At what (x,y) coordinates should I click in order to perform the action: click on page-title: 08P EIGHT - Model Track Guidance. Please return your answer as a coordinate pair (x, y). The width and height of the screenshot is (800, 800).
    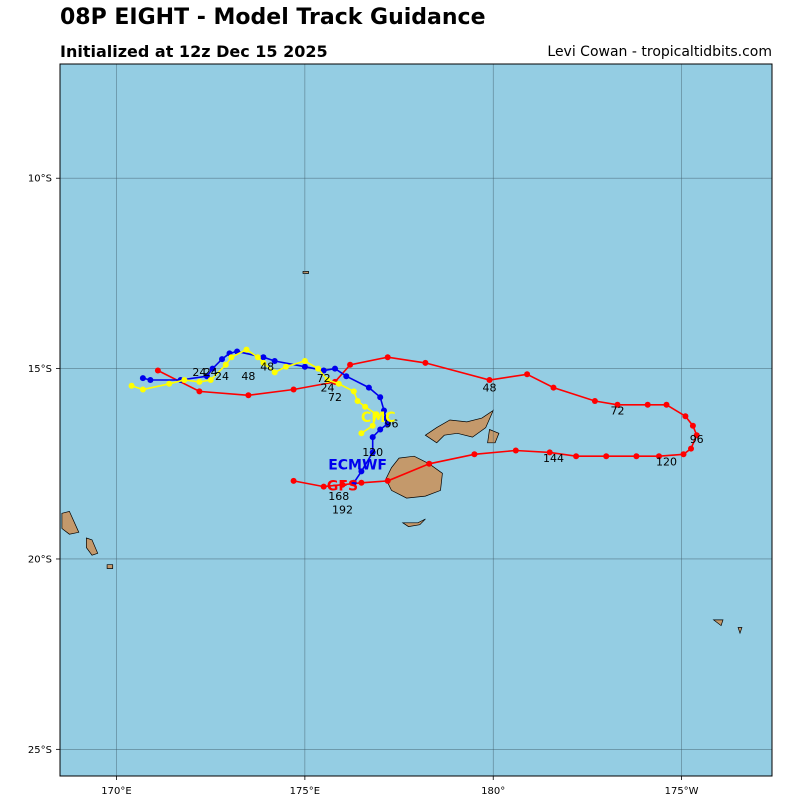
    Looking at the image, I should click on (273, 17).